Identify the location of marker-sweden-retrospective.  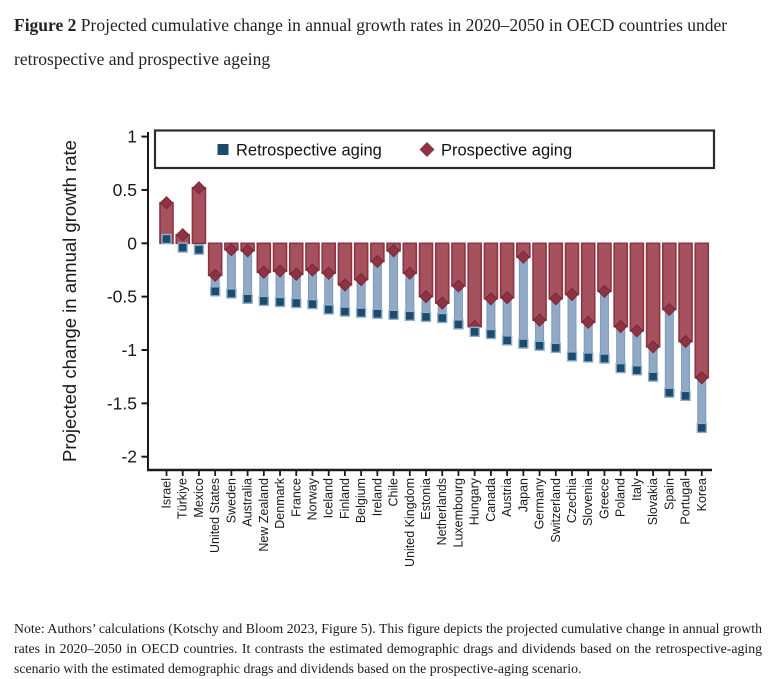
(231, 293).